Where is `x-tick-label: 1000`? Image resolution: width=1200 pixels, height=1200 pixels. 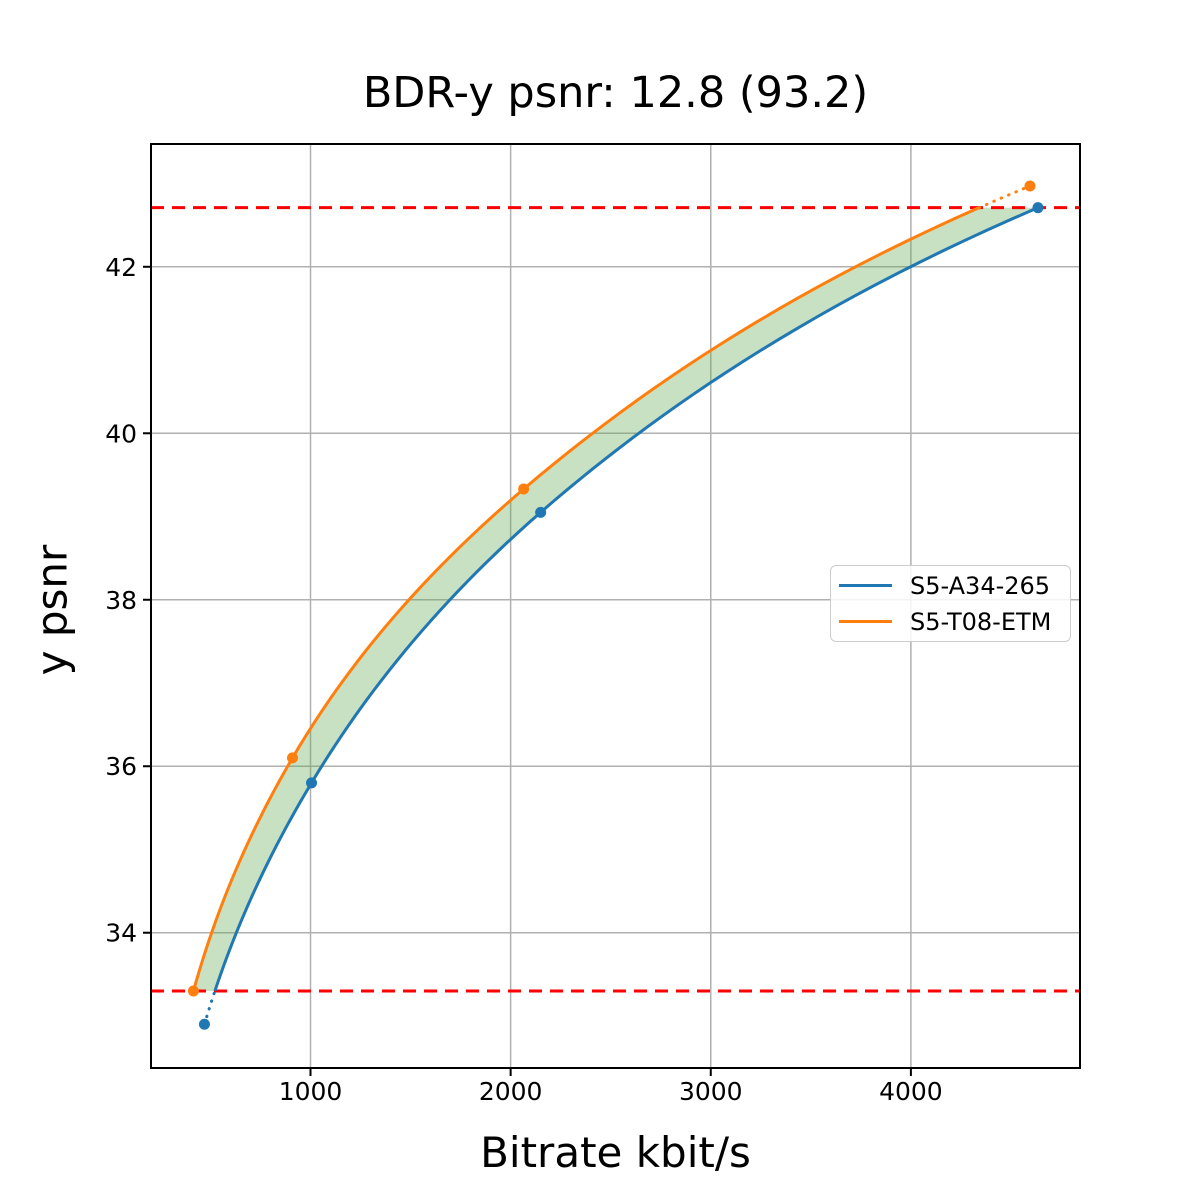
x-tick-label: 1000 is located at coordinates (311, 1091).